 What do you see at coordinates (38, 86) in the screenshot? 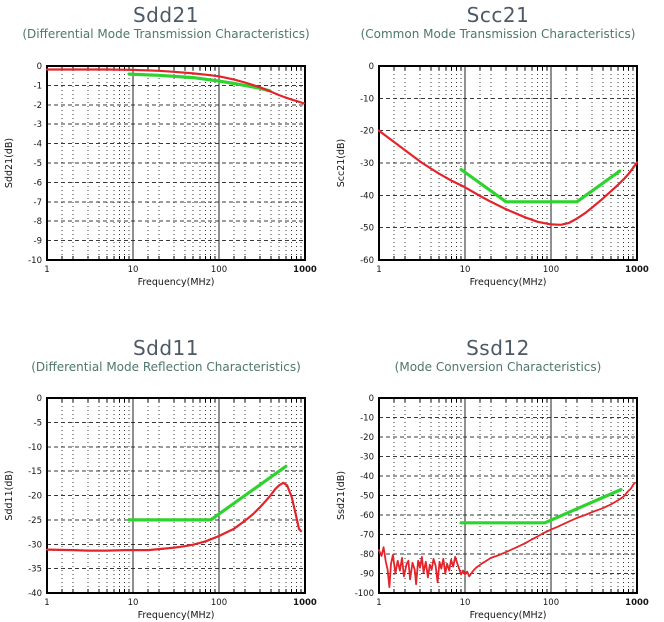
I see `svg-text: -1` at bounding box center [38, 86].